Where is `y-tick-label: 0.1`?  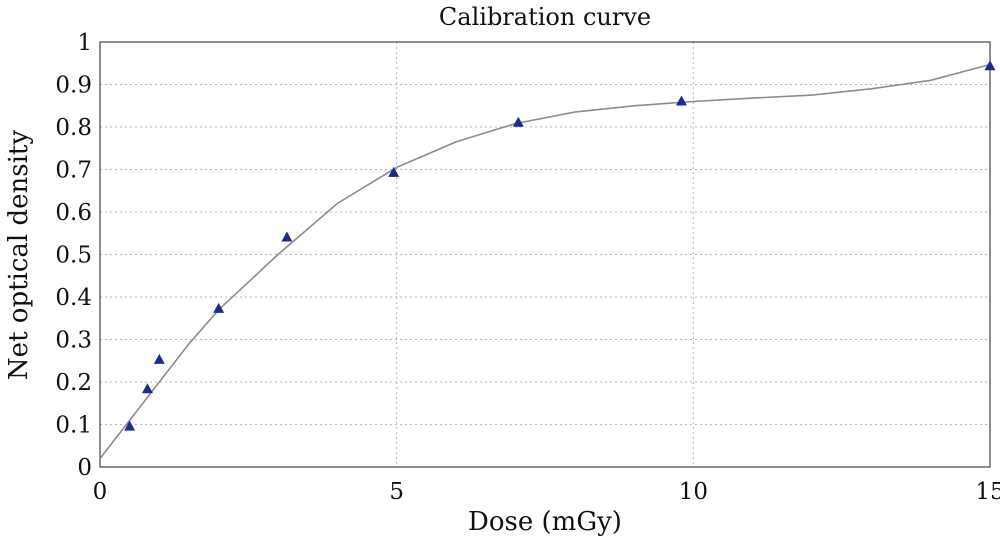
y-tick-label: 0.1 is located at coordinates (73, 426).